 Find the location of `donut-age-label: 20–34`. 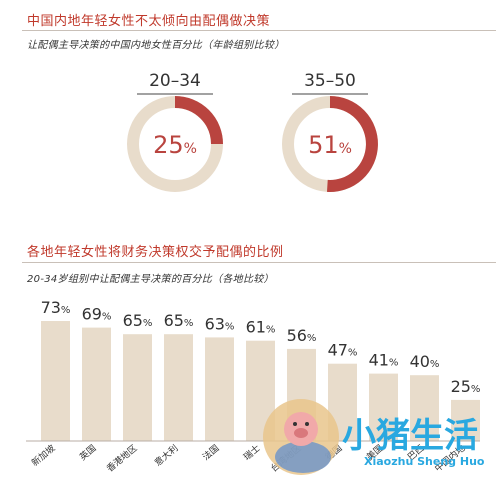

donut-age-label: 20–34 is located at coordinates (175, 81).